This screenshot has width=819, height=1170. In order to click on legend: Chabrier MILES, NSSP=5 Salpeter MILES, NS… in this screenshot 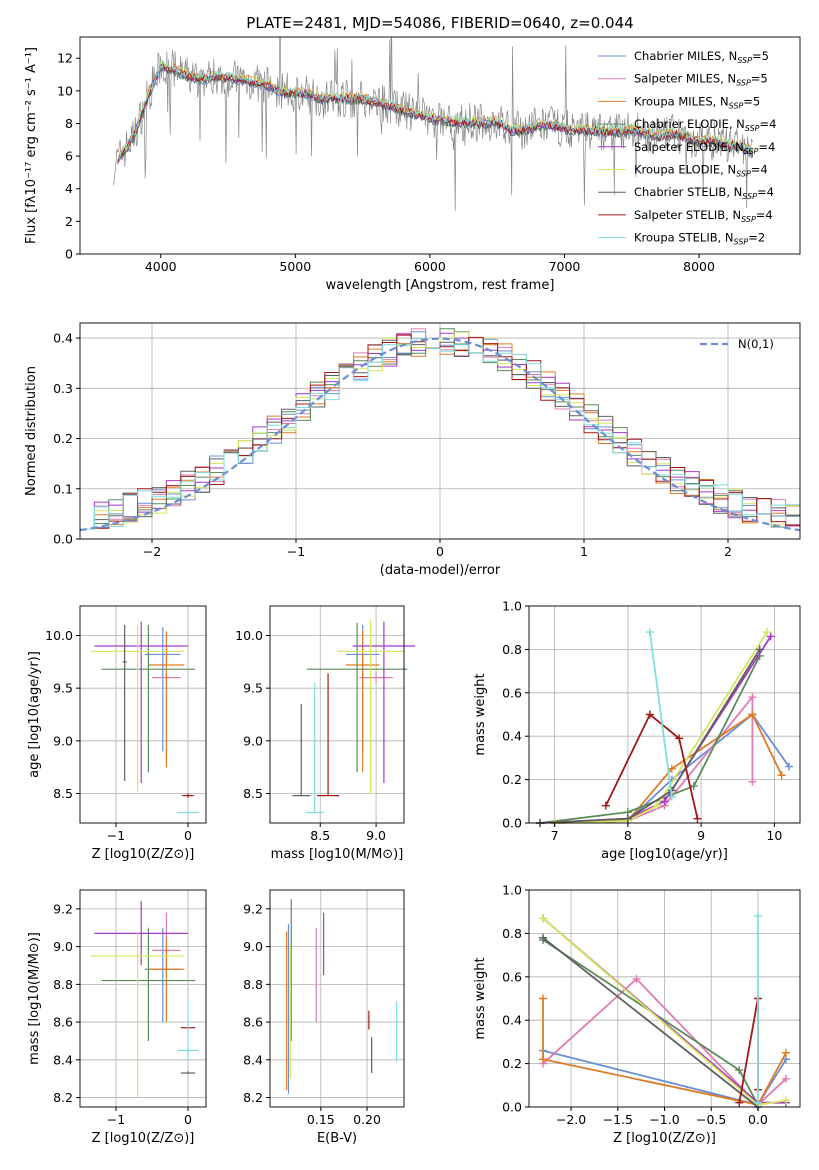, I will do `click(687, 148)`.